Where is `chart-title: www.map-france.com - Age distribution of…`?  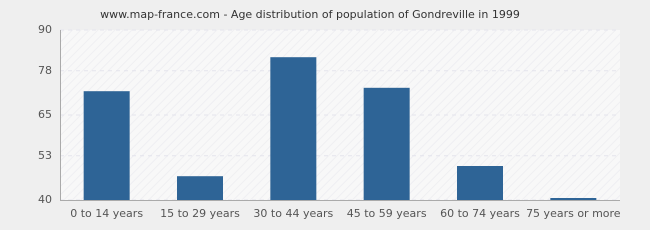
chart-title: www.map-france.com - Age distribution of… is located at coordinates (310, 14).